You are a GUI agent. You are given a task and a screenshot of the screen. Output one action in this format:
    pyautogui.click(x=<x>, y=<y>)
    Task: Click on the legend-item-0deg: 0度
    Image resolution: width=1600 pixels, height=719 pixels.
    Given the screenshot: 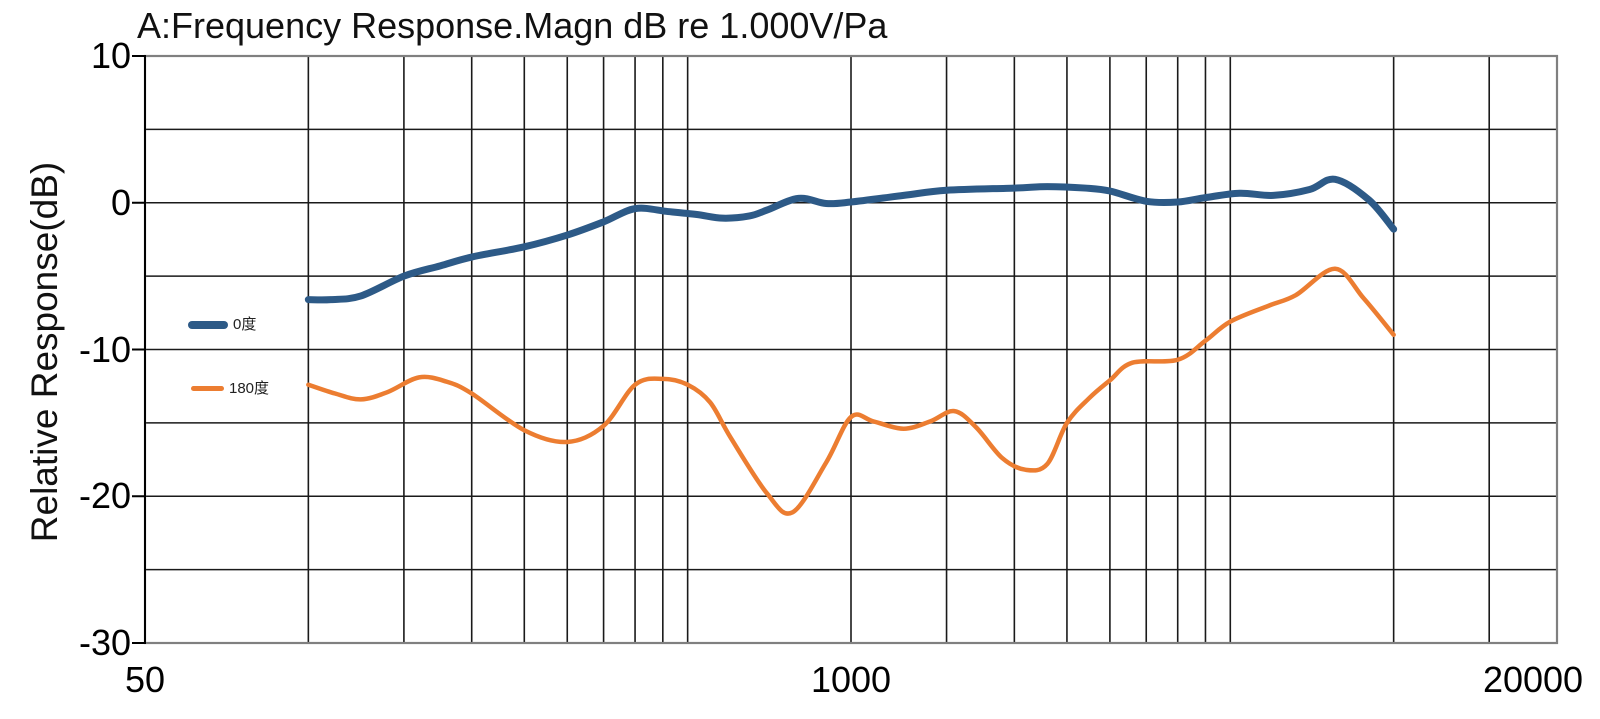 What is the action you would take?
    pyautogui.click(x=222, y=324)
    